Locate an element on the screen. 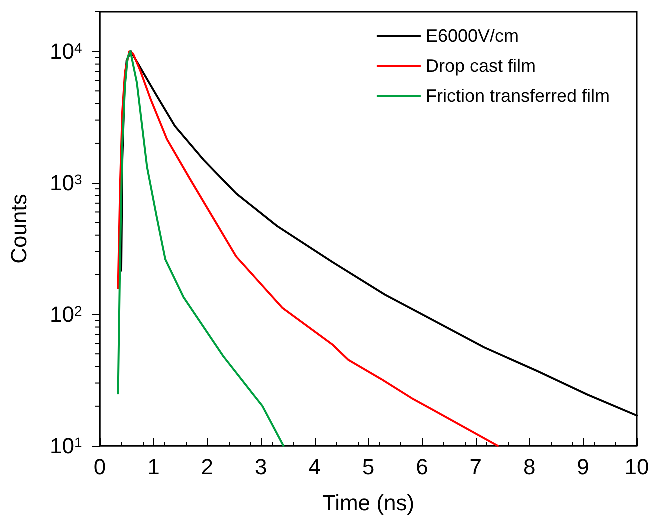 Image resolution: width=655 pixels, height=522 pixels. x-tick-label: 8 is located at coordinates (529, 467).